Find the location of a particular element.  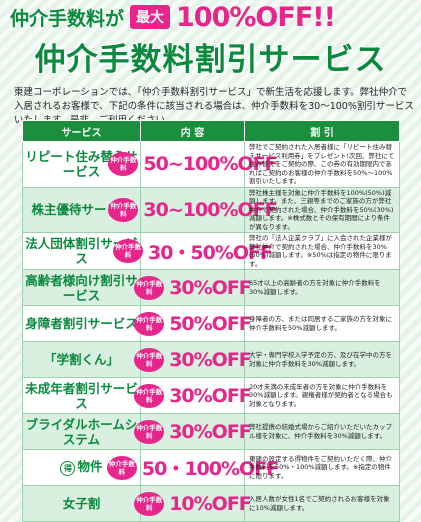

service-name: ブライダルホームシステム is located at coordinates (81, 431).